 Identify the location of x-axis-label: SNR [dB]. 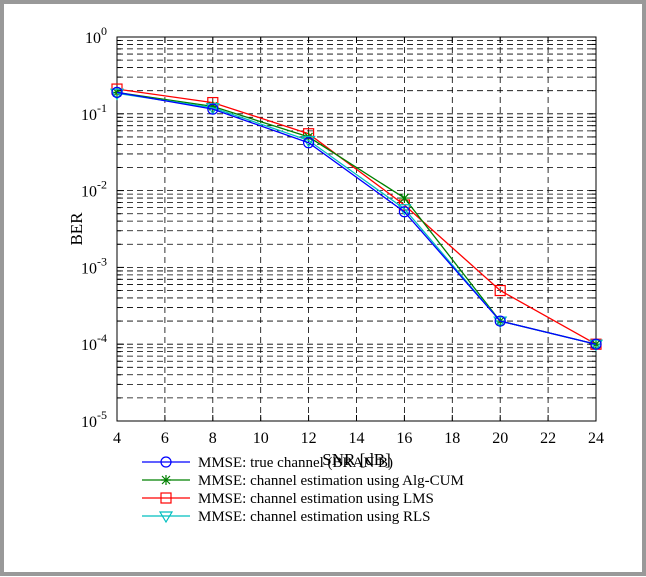
(356, 459).